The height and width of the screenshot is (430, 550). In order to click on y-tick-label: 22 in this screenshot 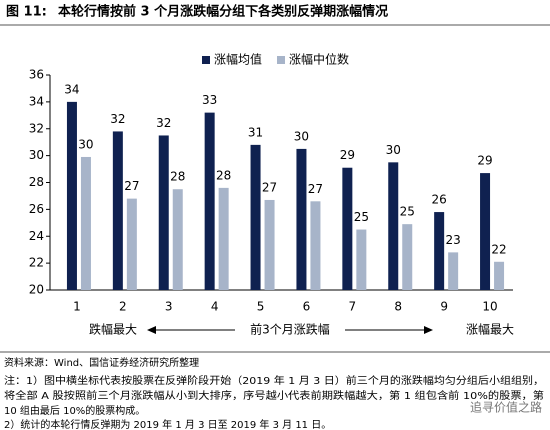, I will do `click(36, 263)`.